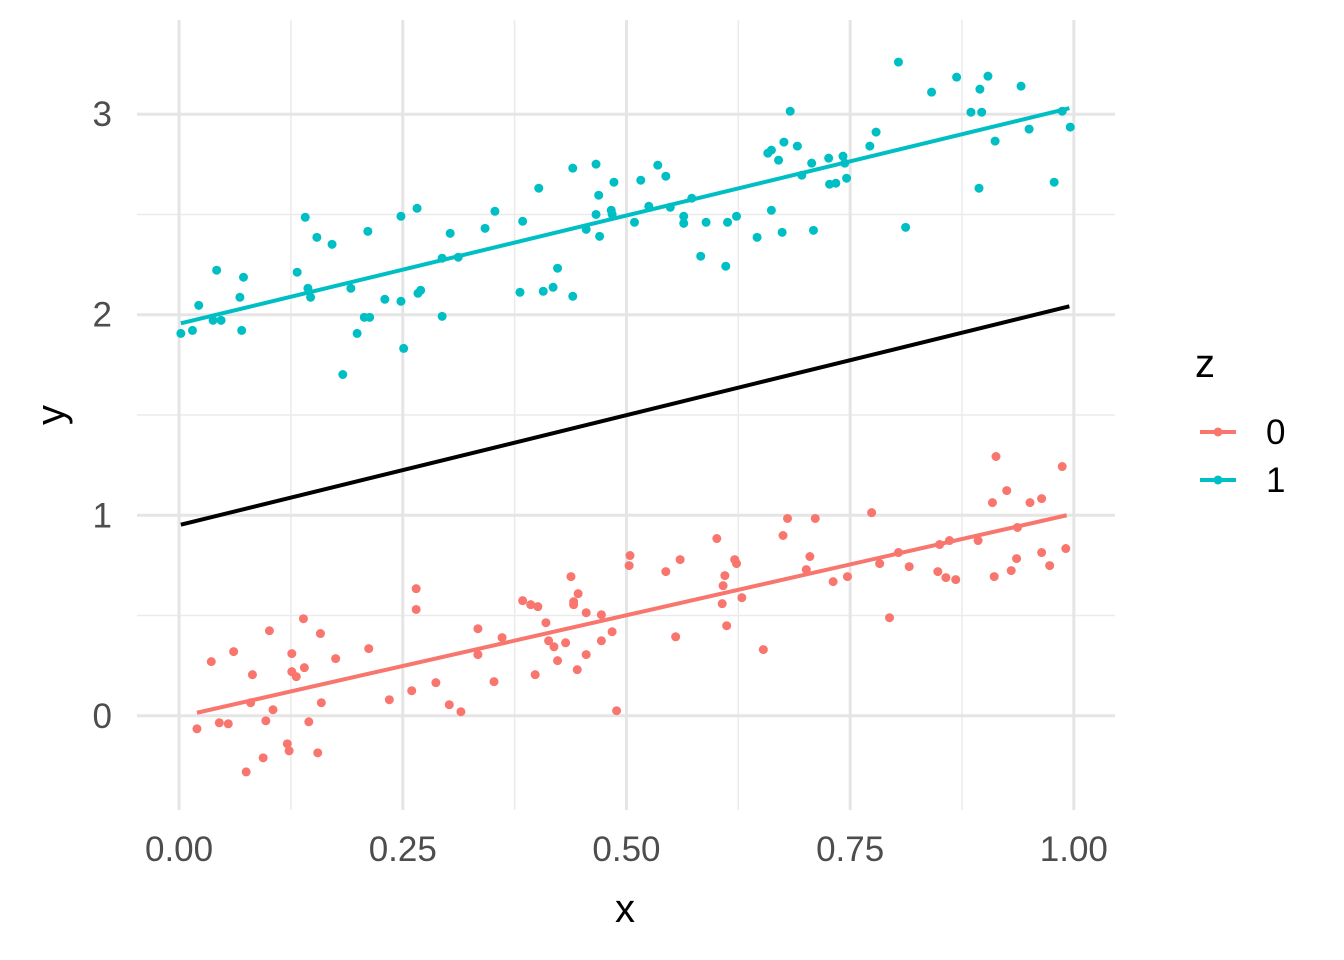  Describe the element at coordinates (632, 614) in the screenshot. I see `fit-line-z0` at that location.